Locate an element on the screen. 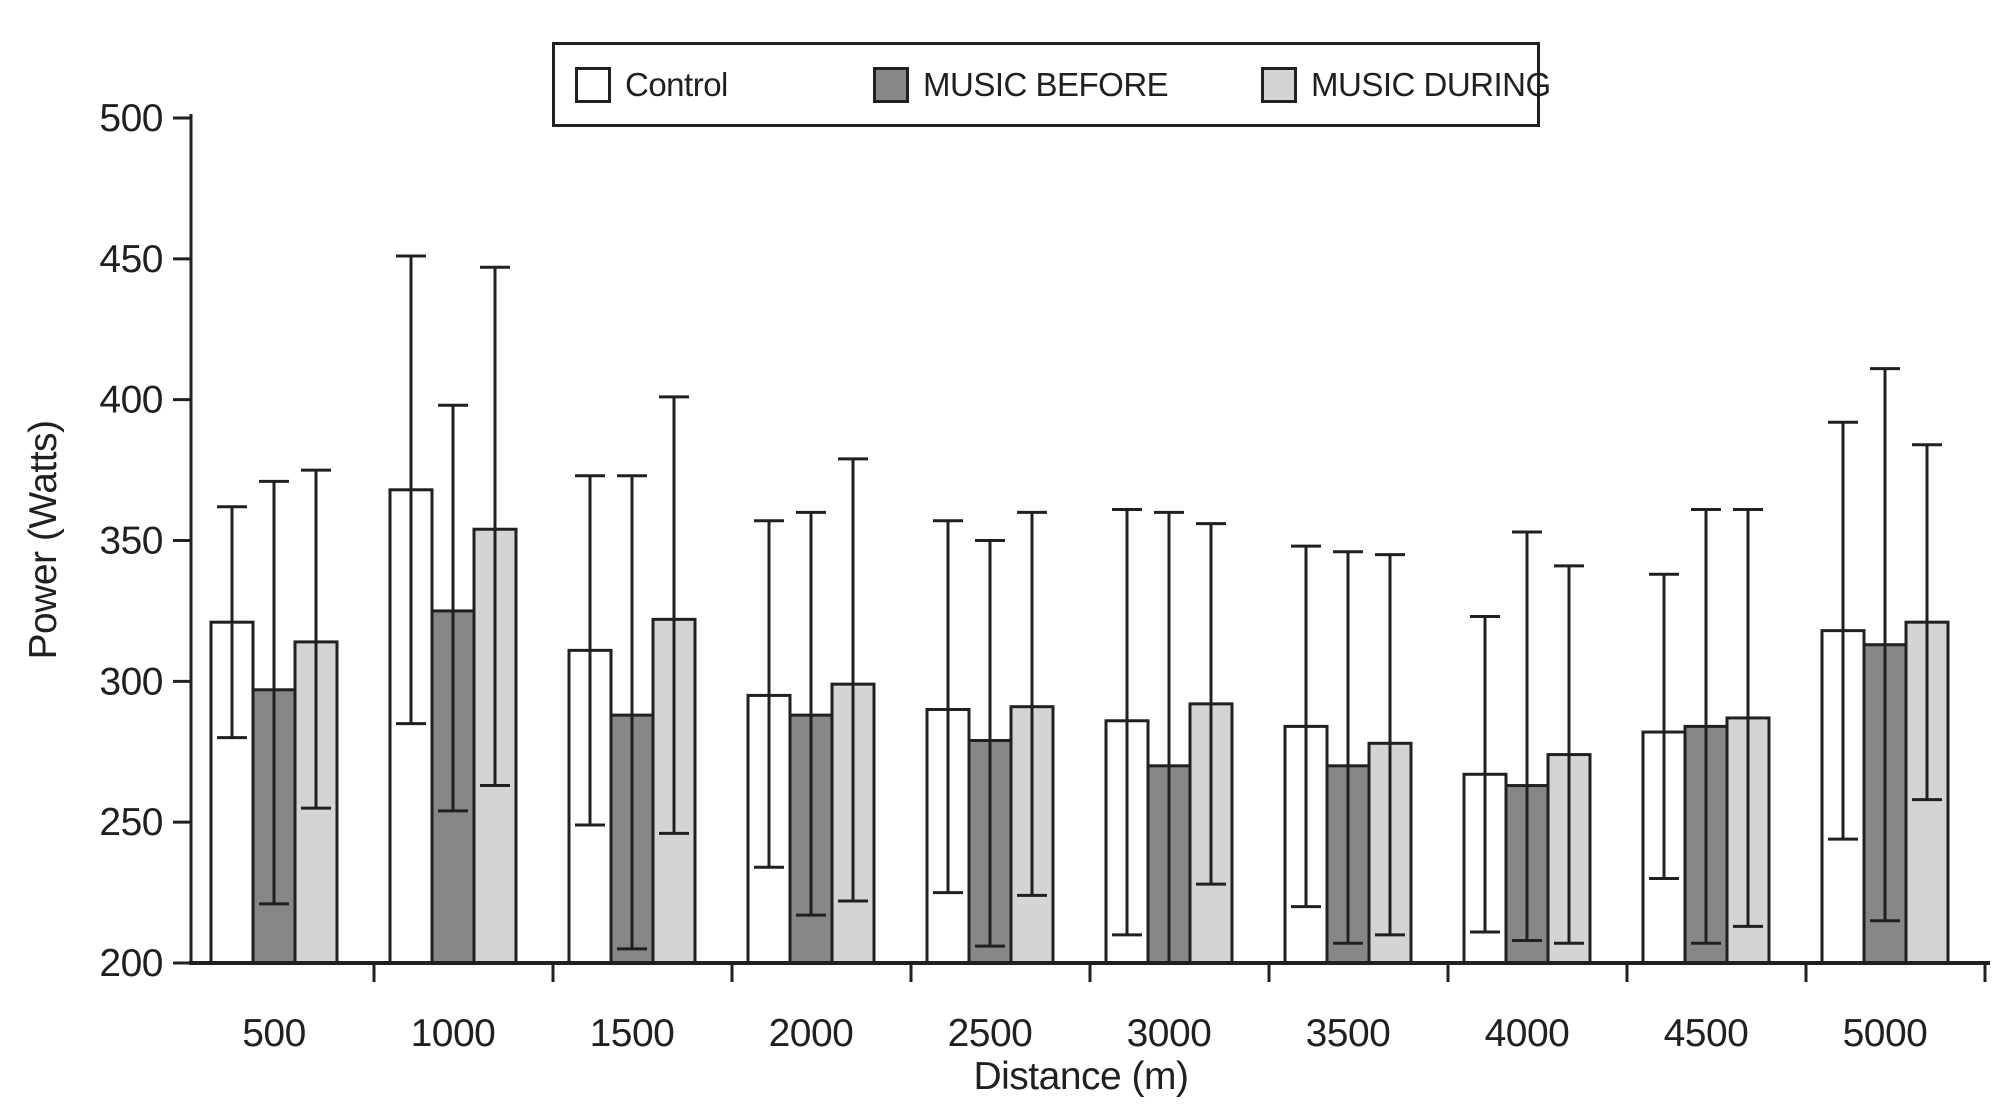 This screenshot has height=1104, width=2012. legend-item-music-before: MUSIC BEFORE is located at coordinates (1021, 84).